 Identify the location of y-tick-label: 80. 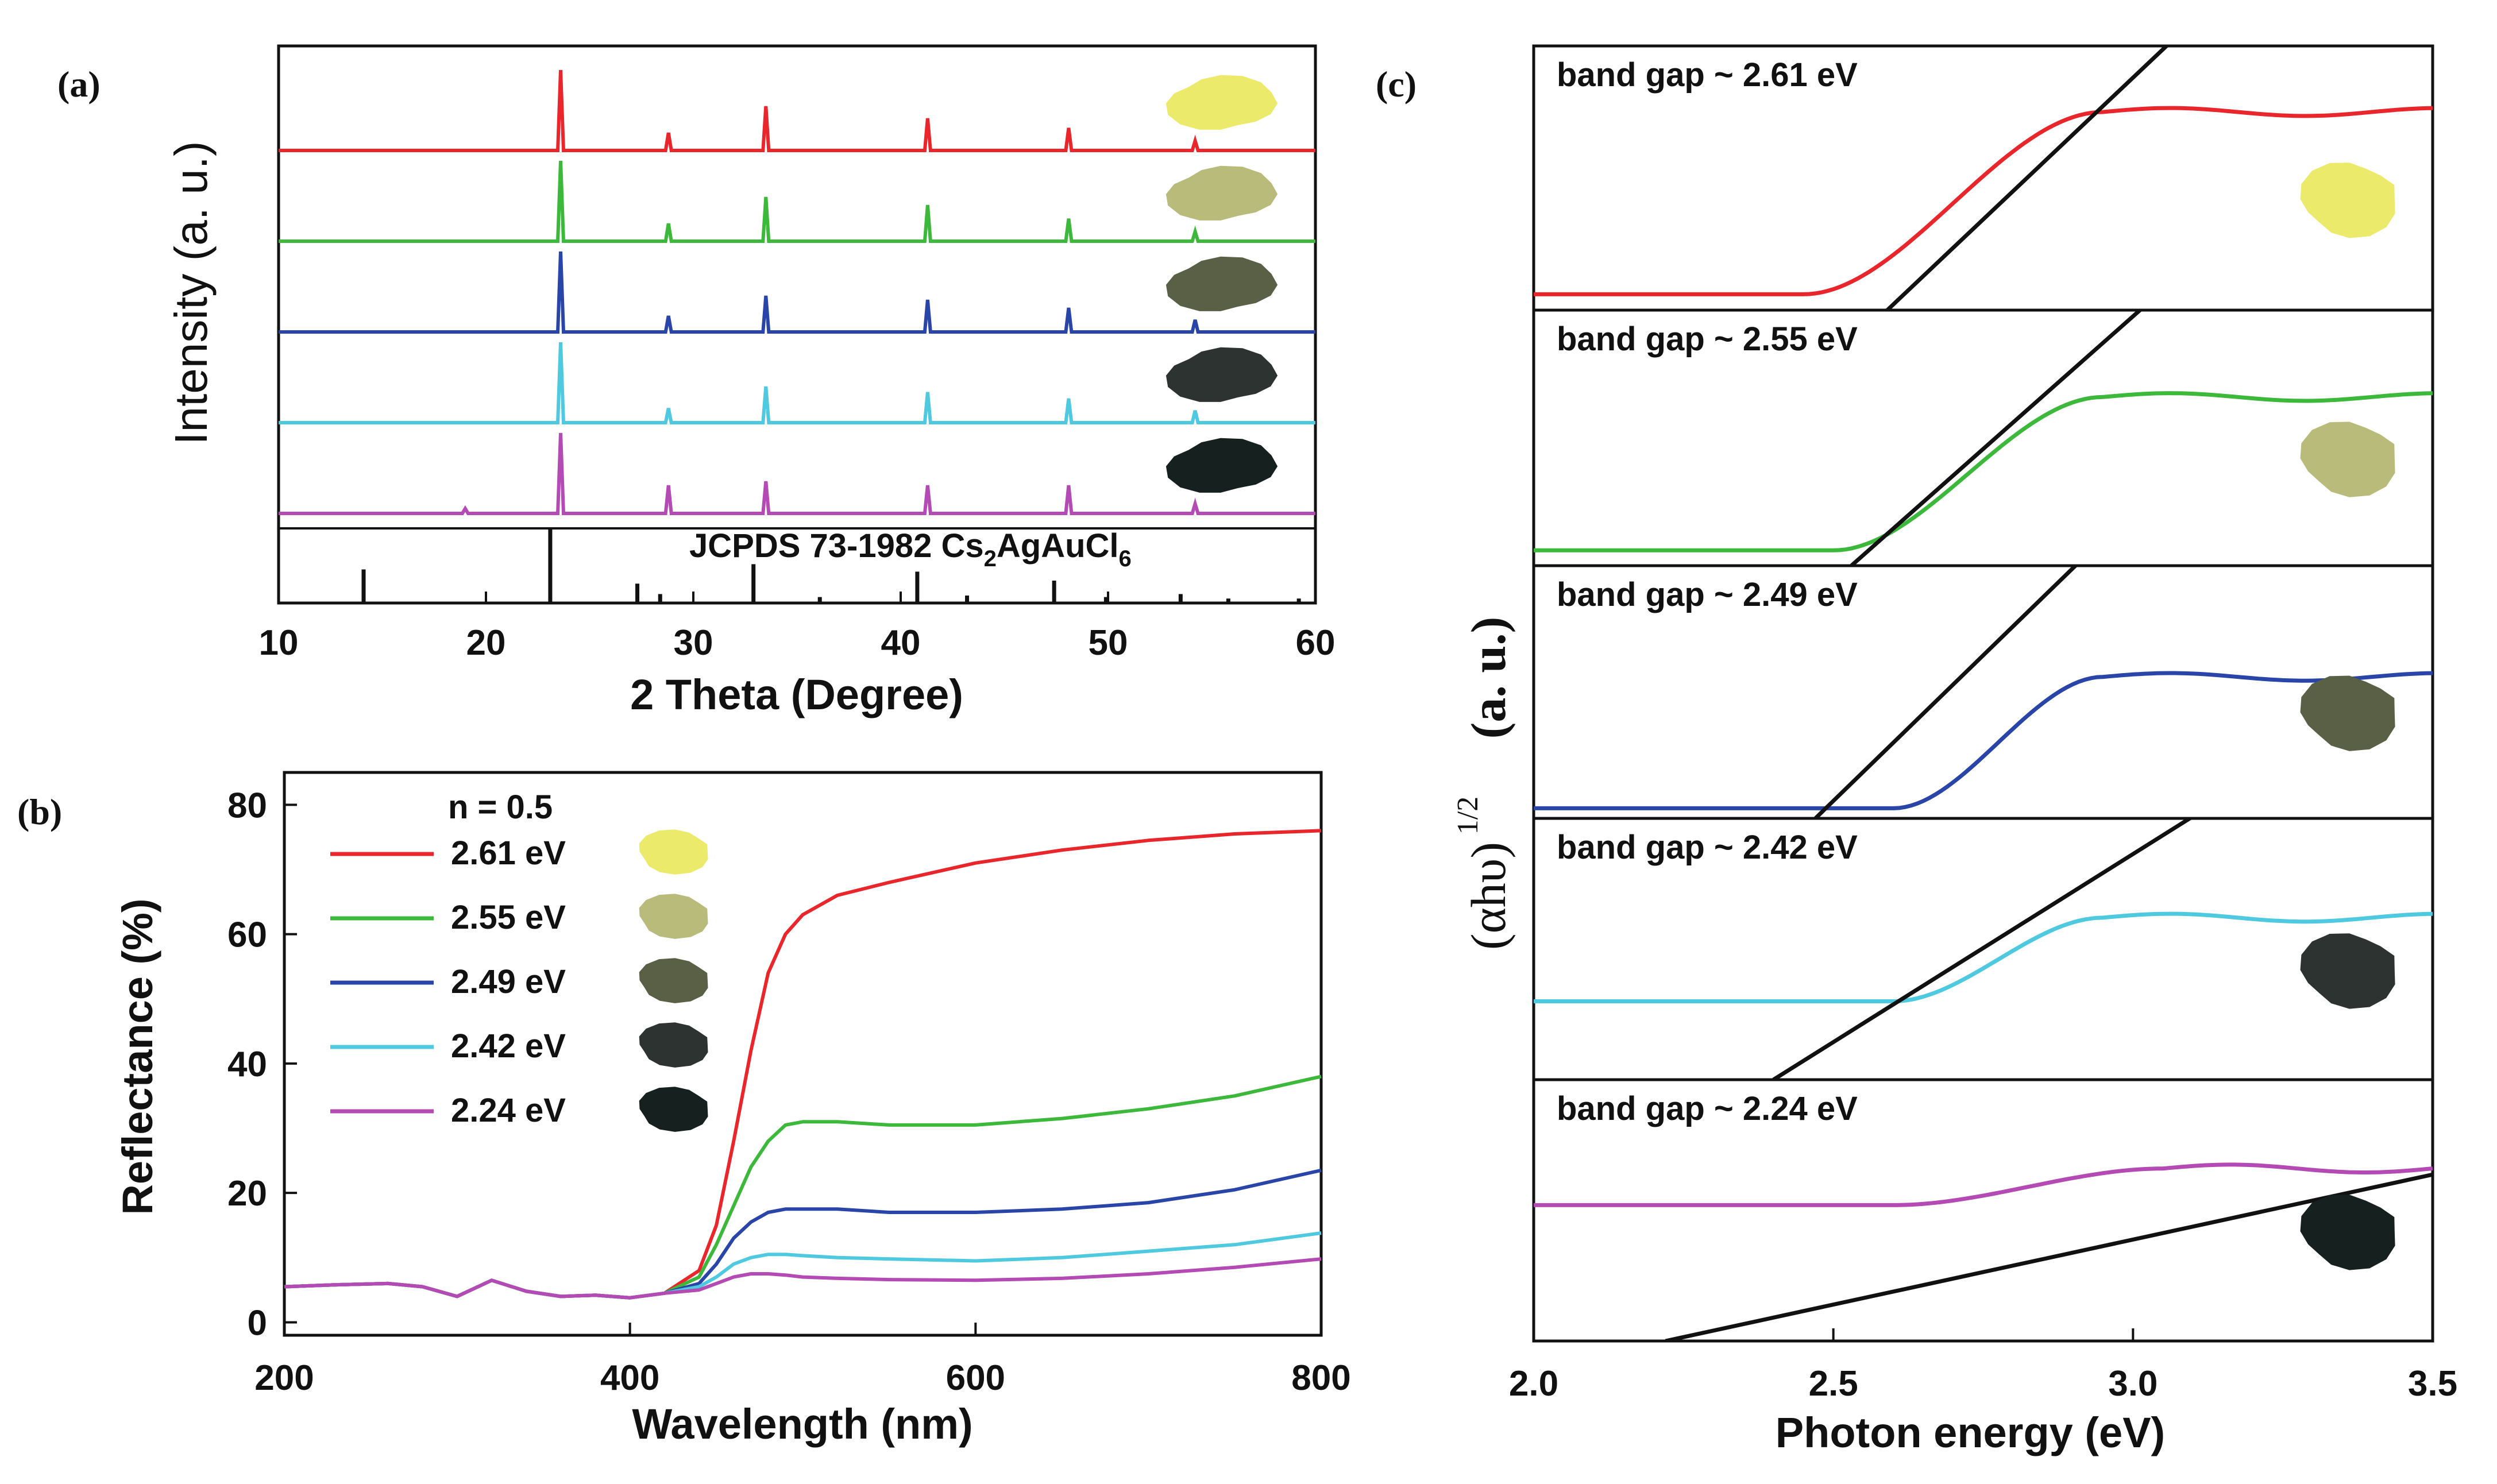
(247, 805).